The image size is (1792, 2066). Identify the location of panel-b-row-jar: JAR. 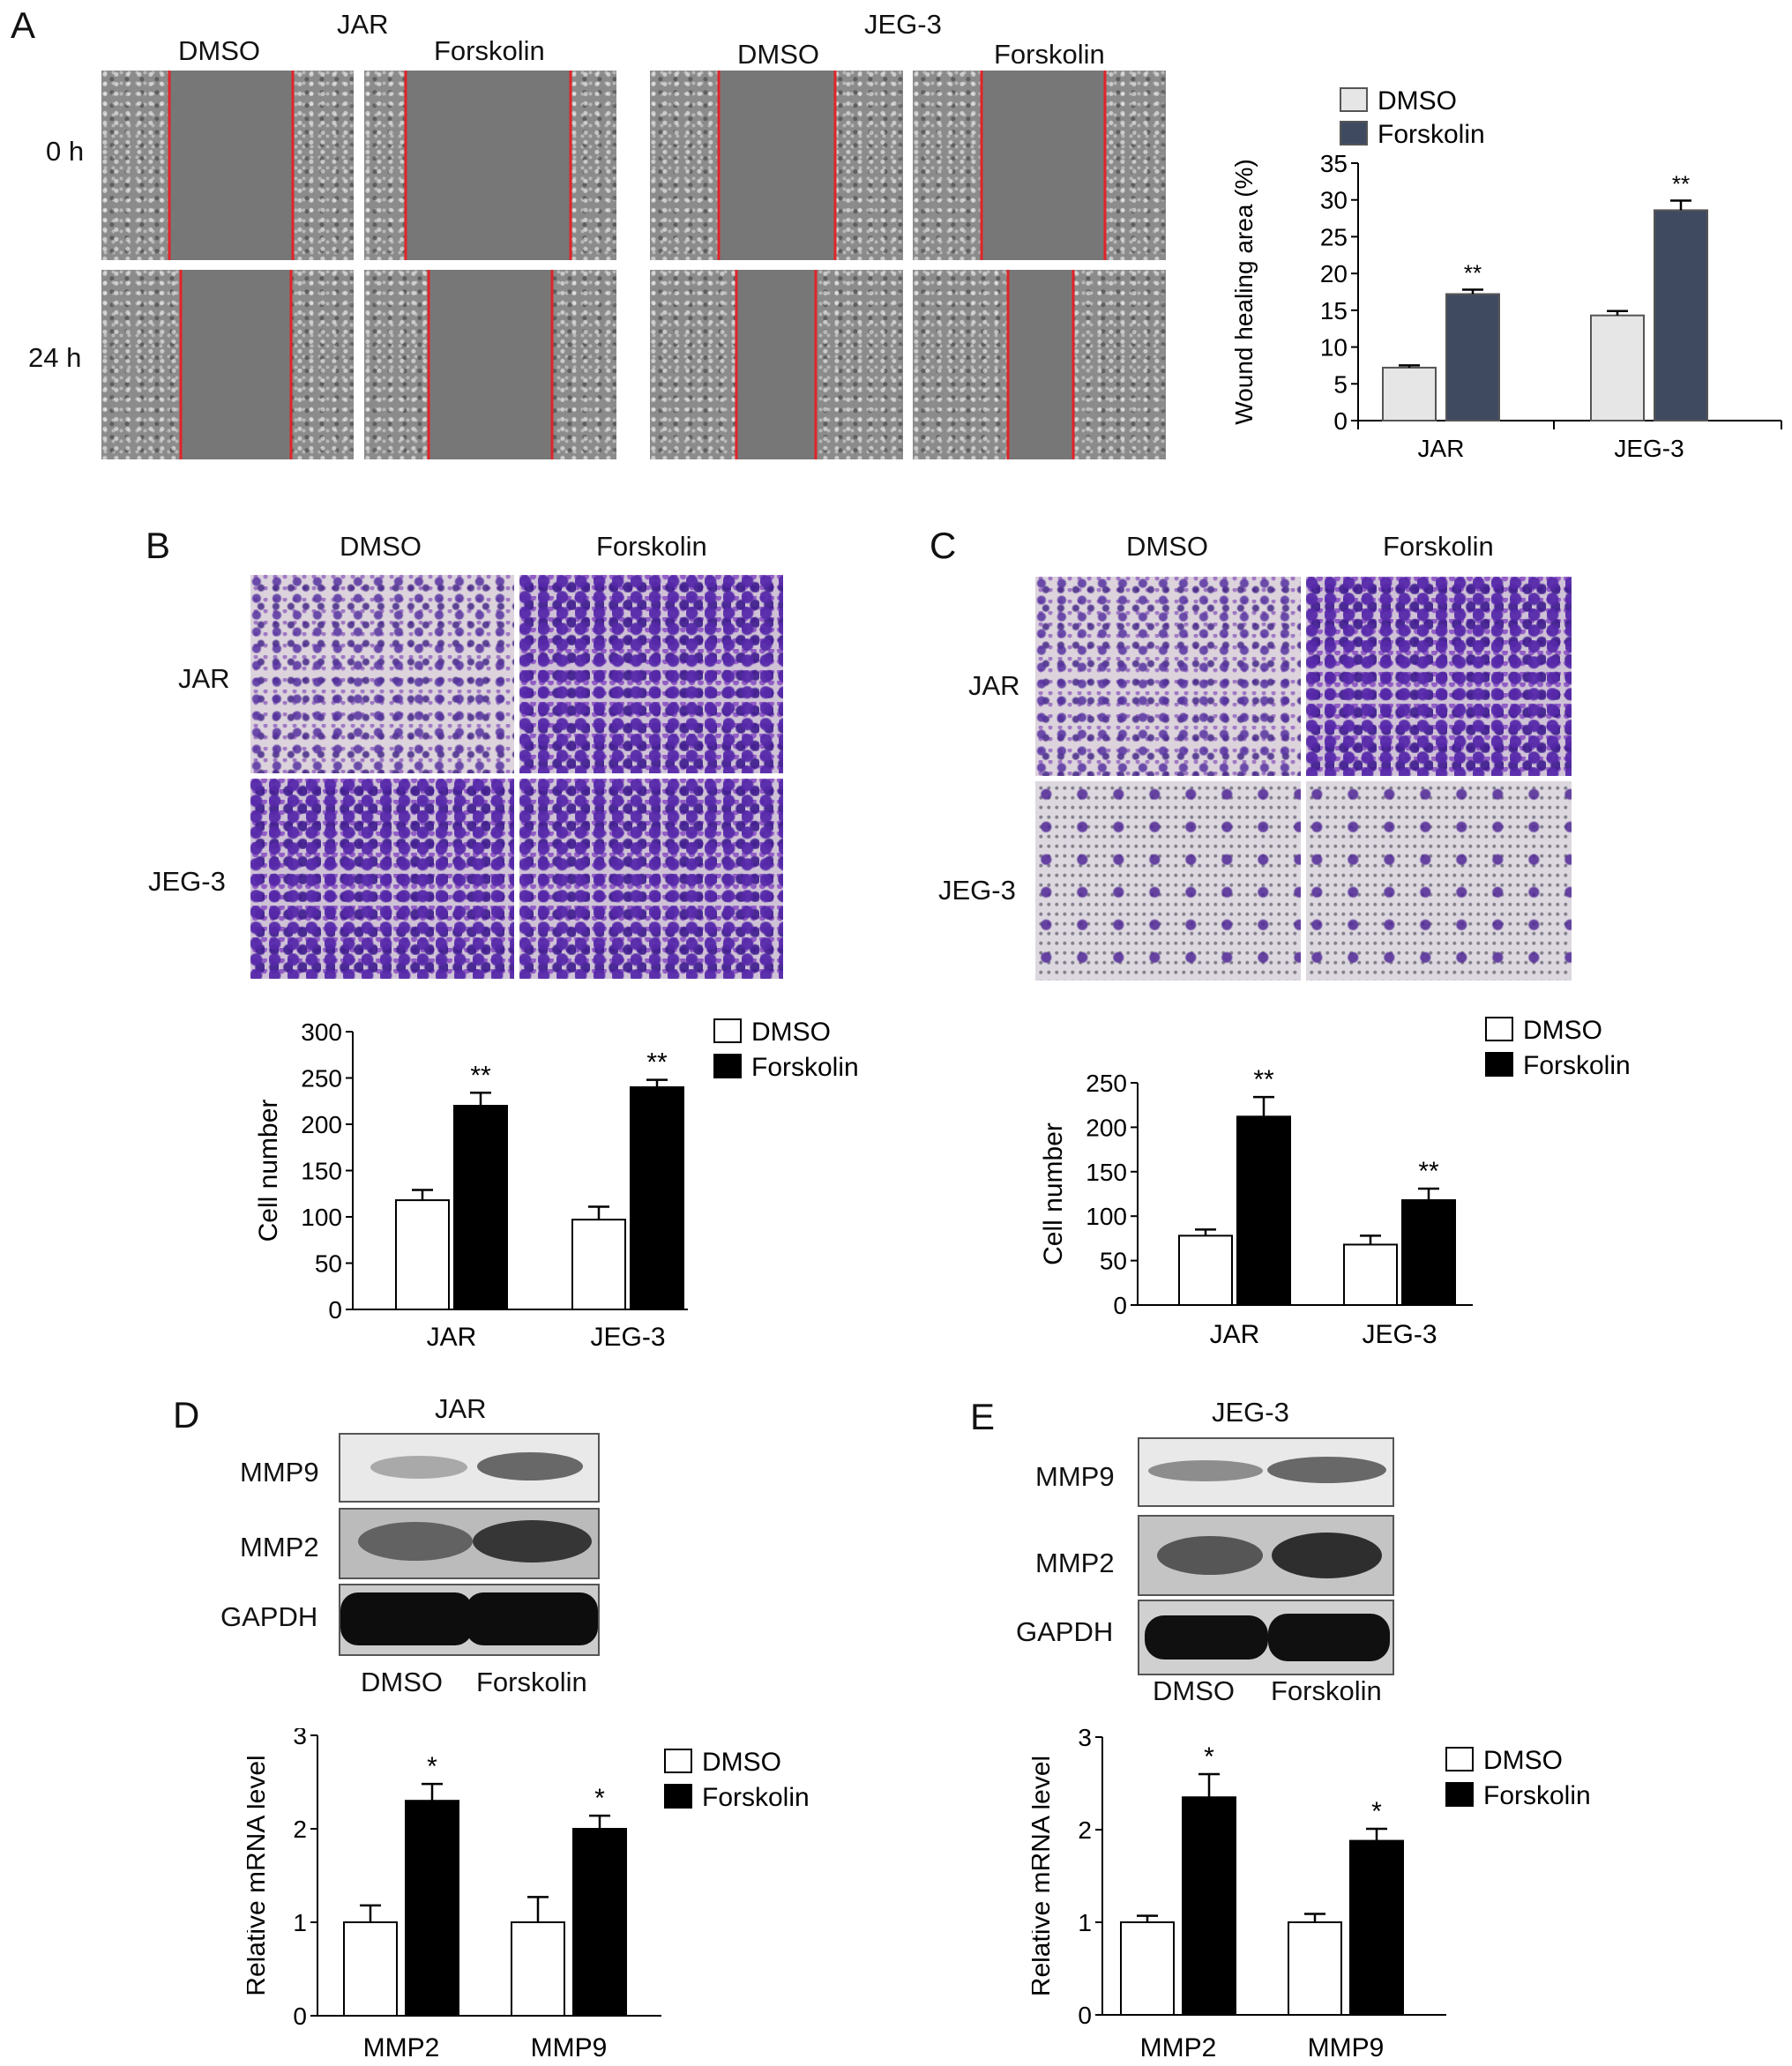
(204, 678).